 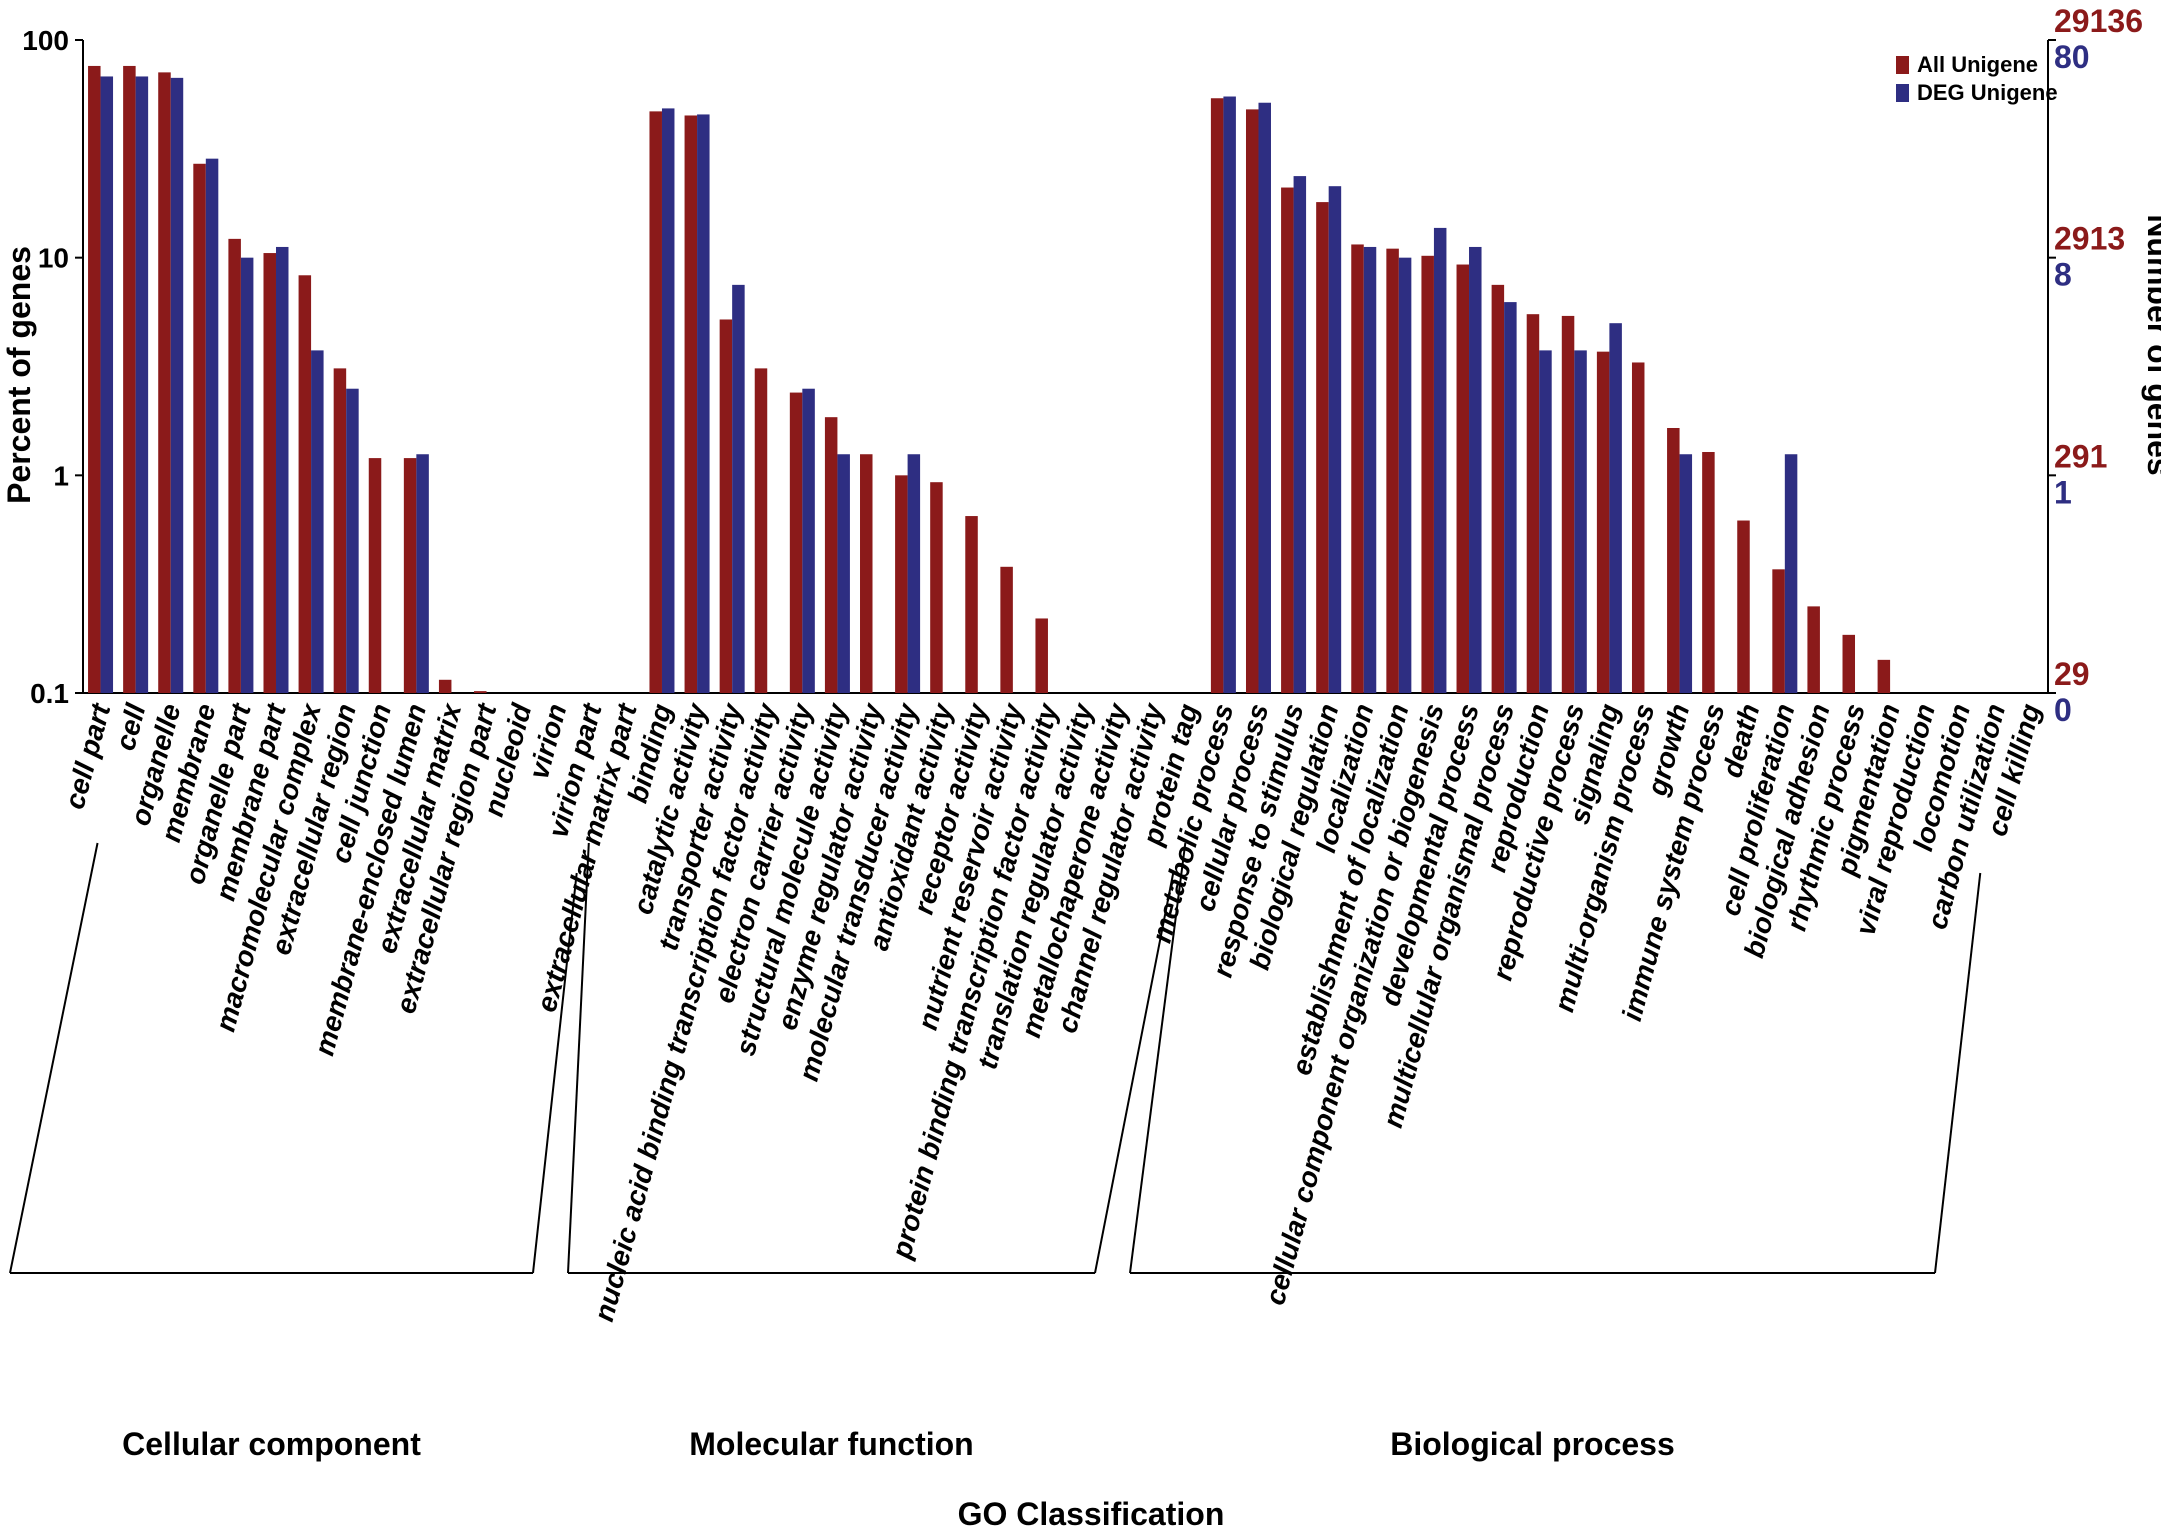 I want to click on legend-swatch-all, so click(x=1902, y=65).